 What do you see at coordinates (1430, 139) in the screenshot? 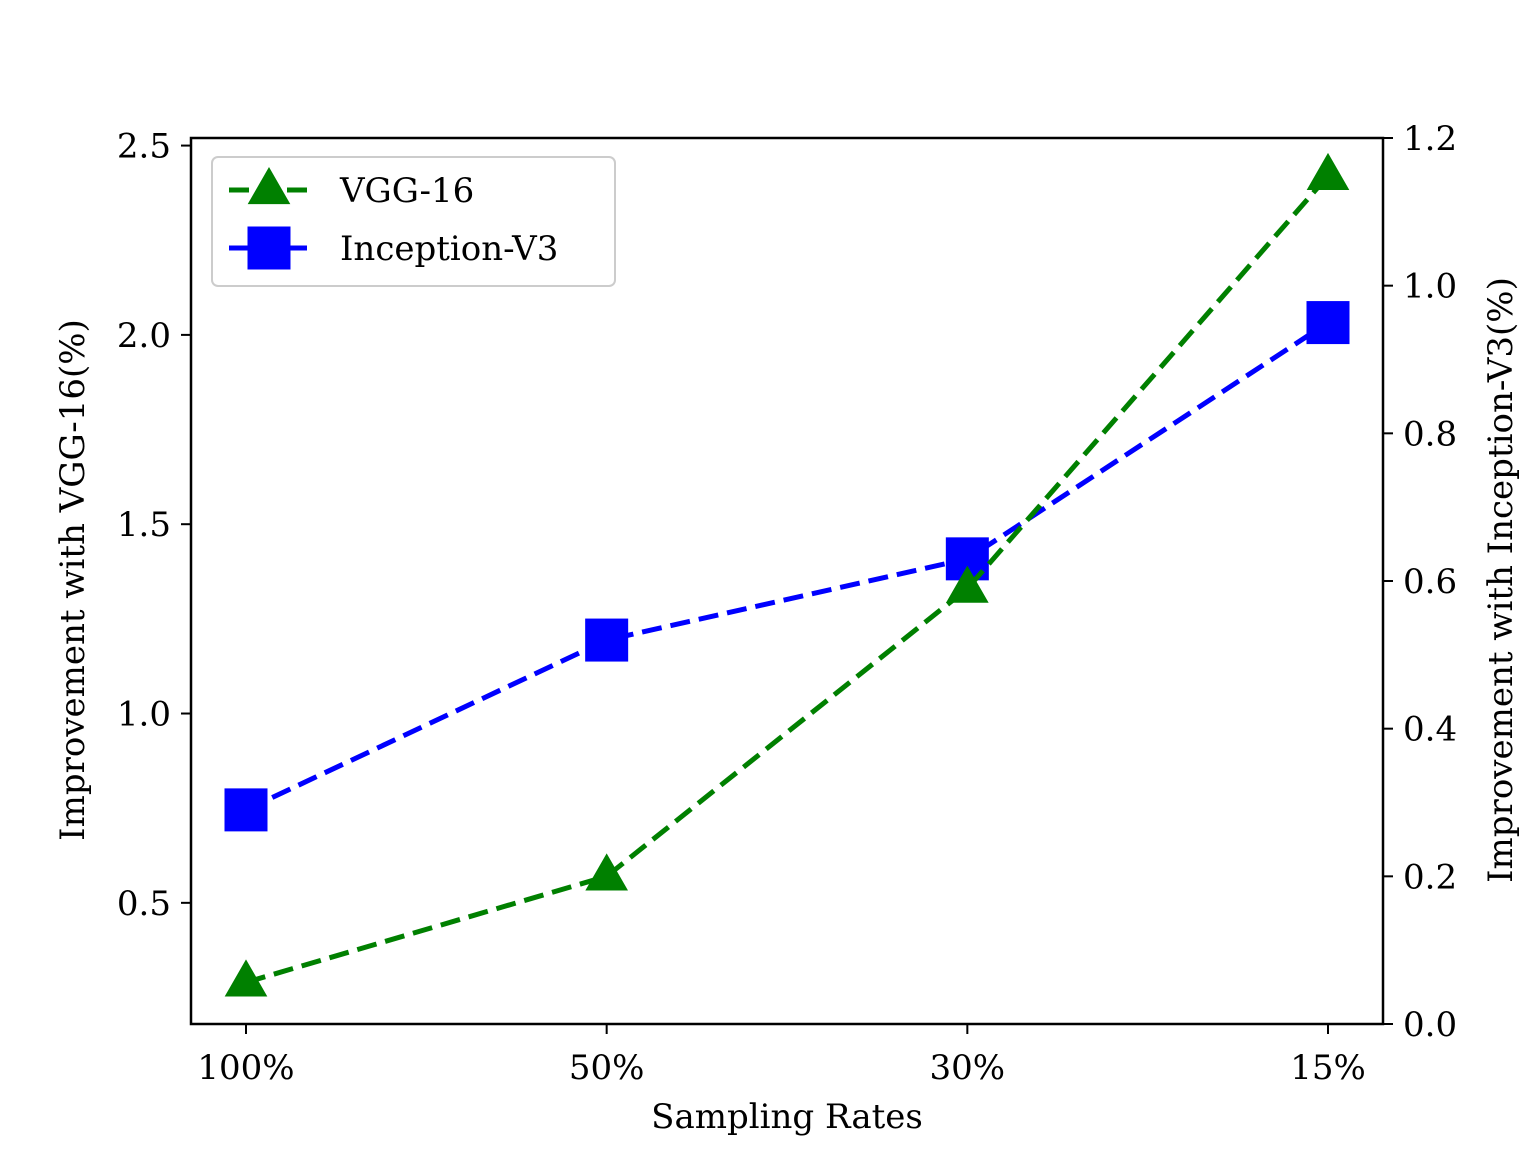
I see `y-tick-label-right: 1.2` at bounding box center [1430, 139].